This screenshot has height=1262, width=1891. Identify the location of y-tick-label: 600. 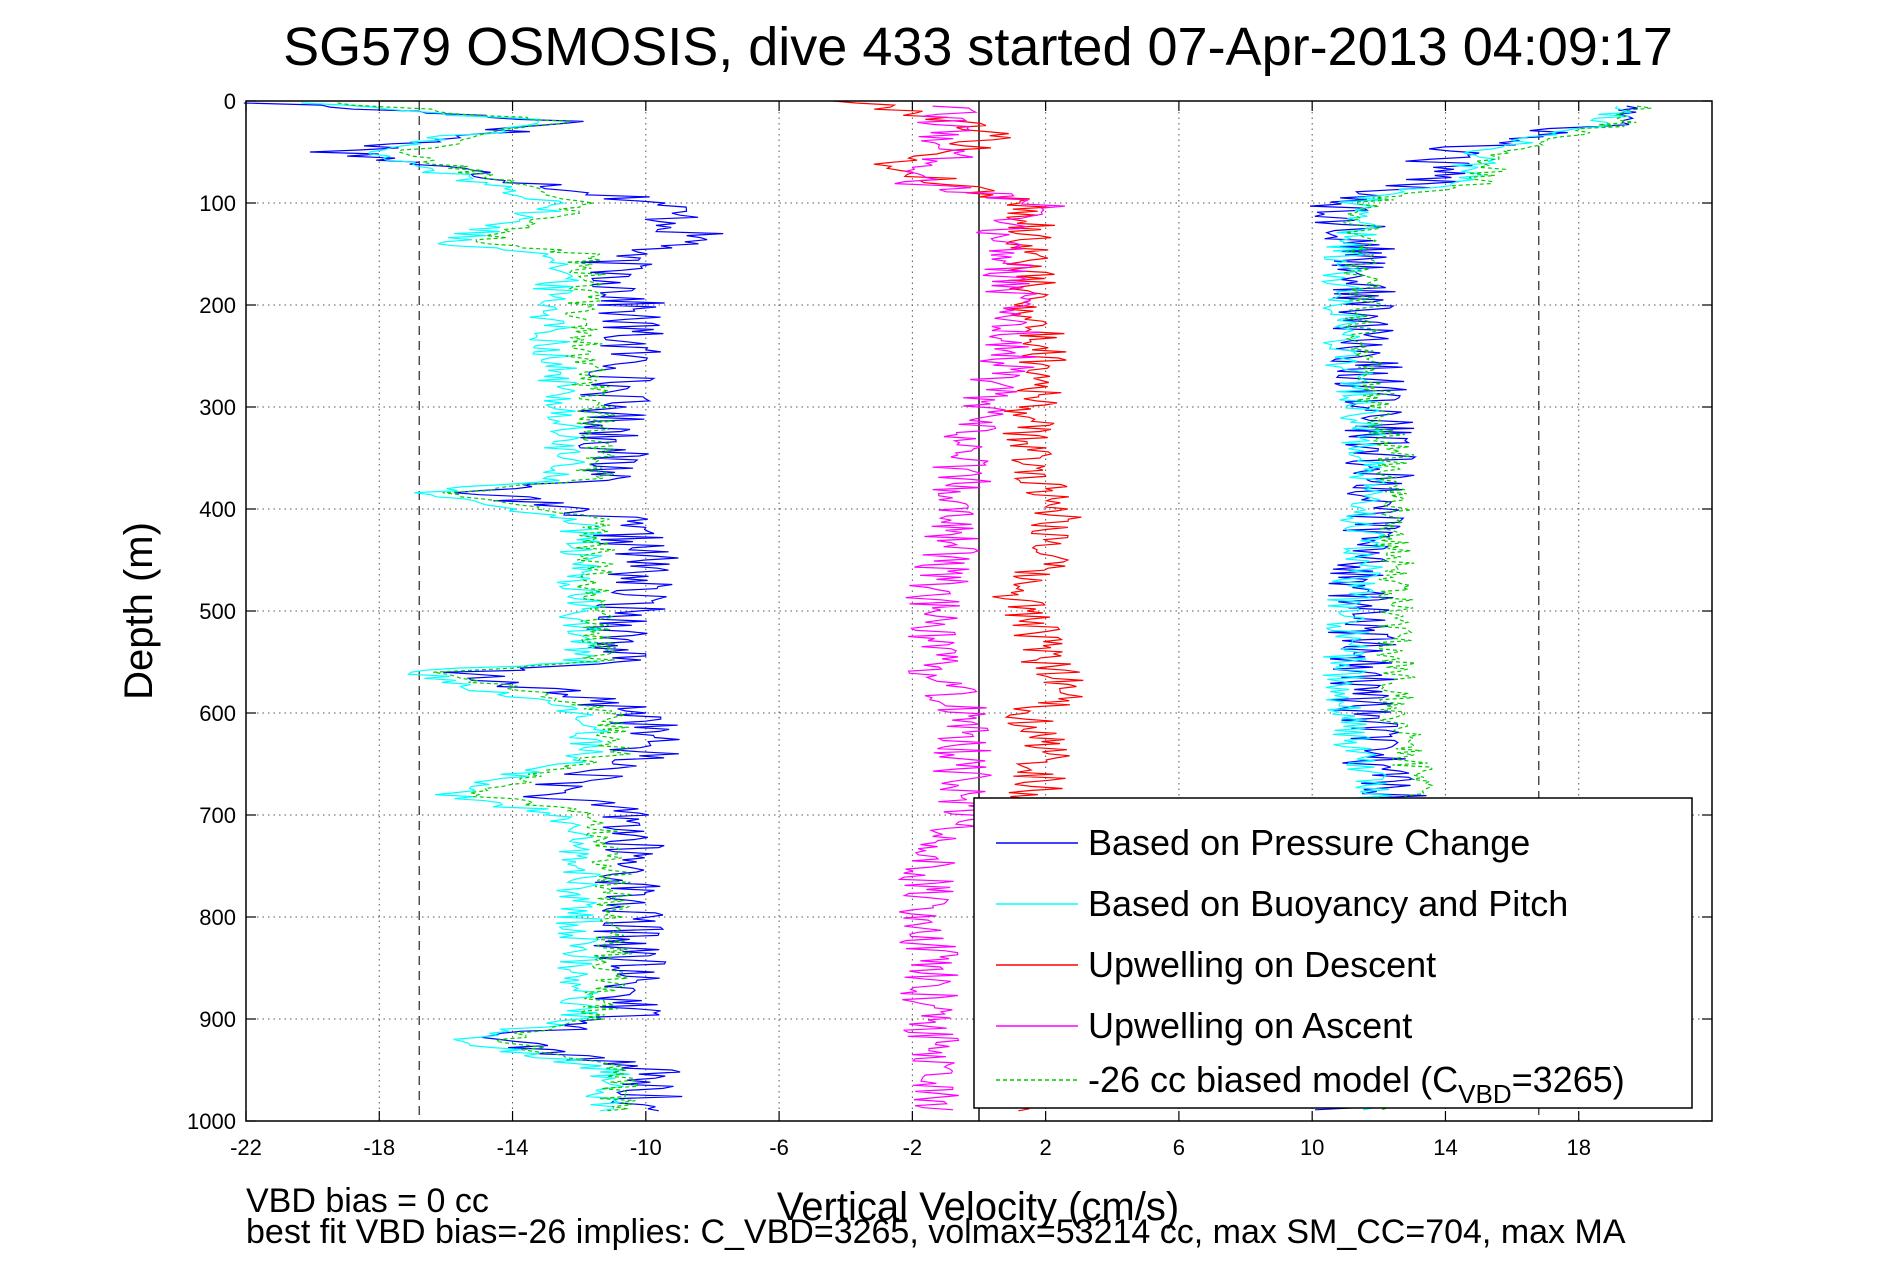
(217, 713).